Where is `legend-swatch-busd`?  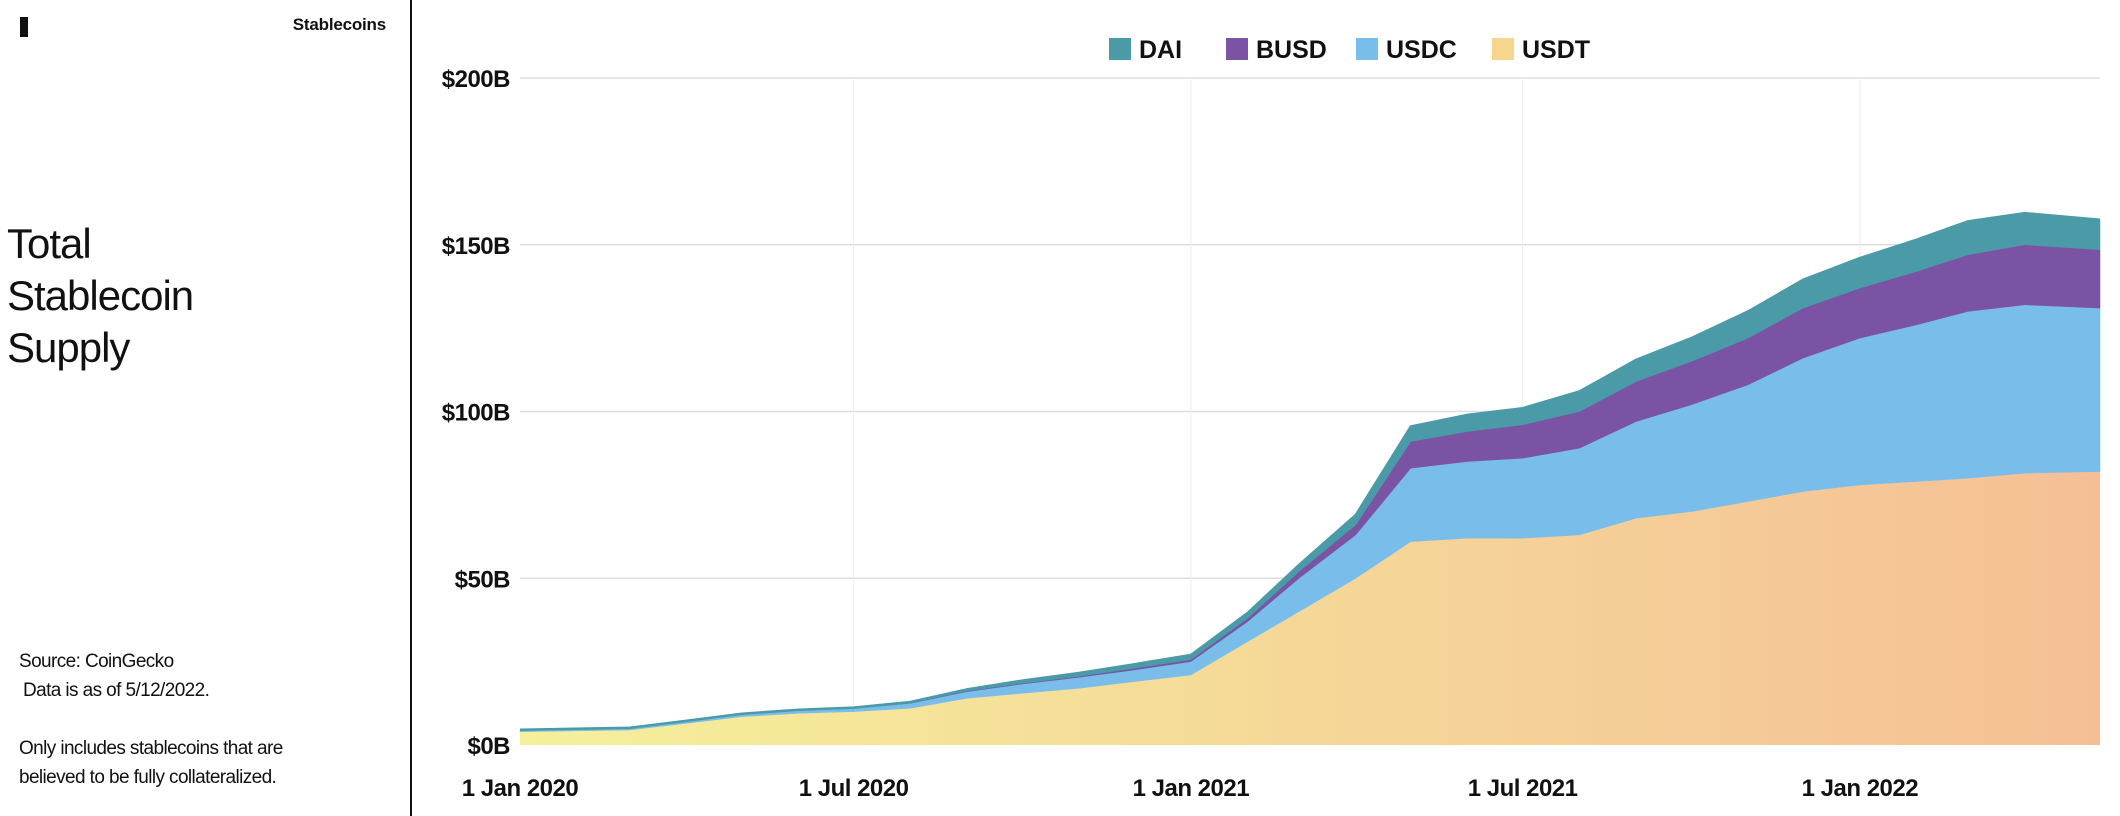
legend-swatch-busd is located at coordinates (1237, 49).